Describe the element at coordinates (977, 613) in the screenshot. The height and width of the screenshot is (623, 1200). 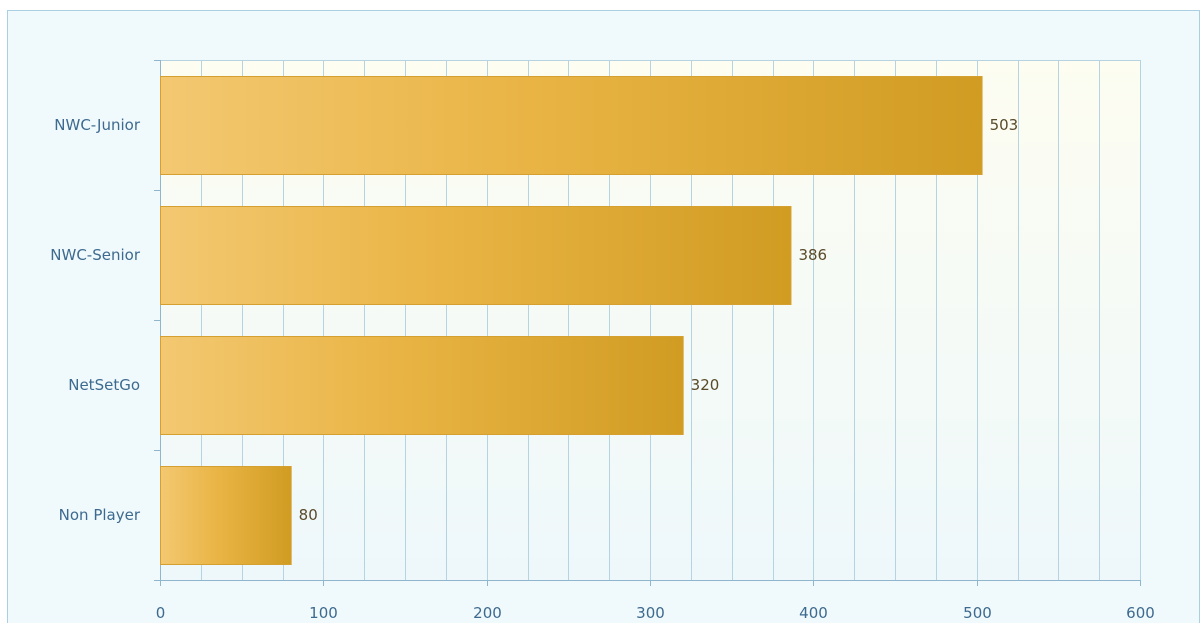
I see `x-tick-label: 500` at that location.